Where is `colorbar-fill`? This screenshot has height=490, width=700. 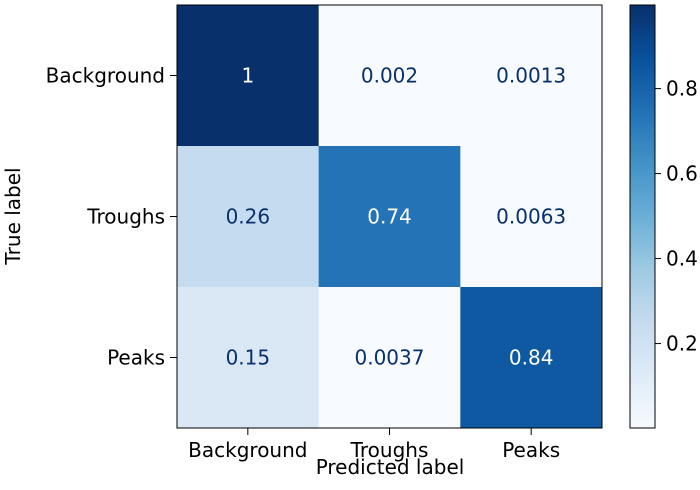
colorbar-fill is located at coordinates (642, 216).